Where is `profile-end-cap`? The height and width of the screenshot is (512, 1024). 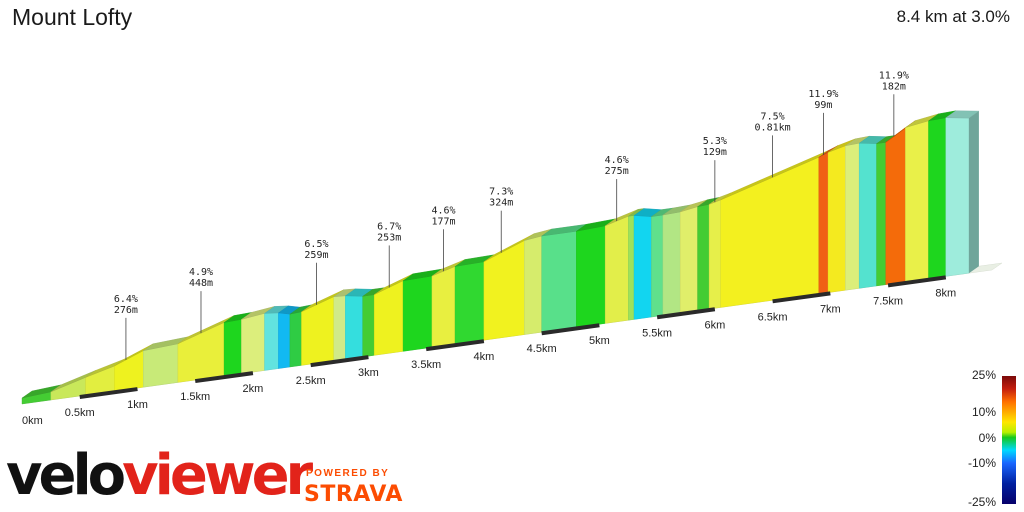 profile-end-cap is located at coordinates (973, 192).